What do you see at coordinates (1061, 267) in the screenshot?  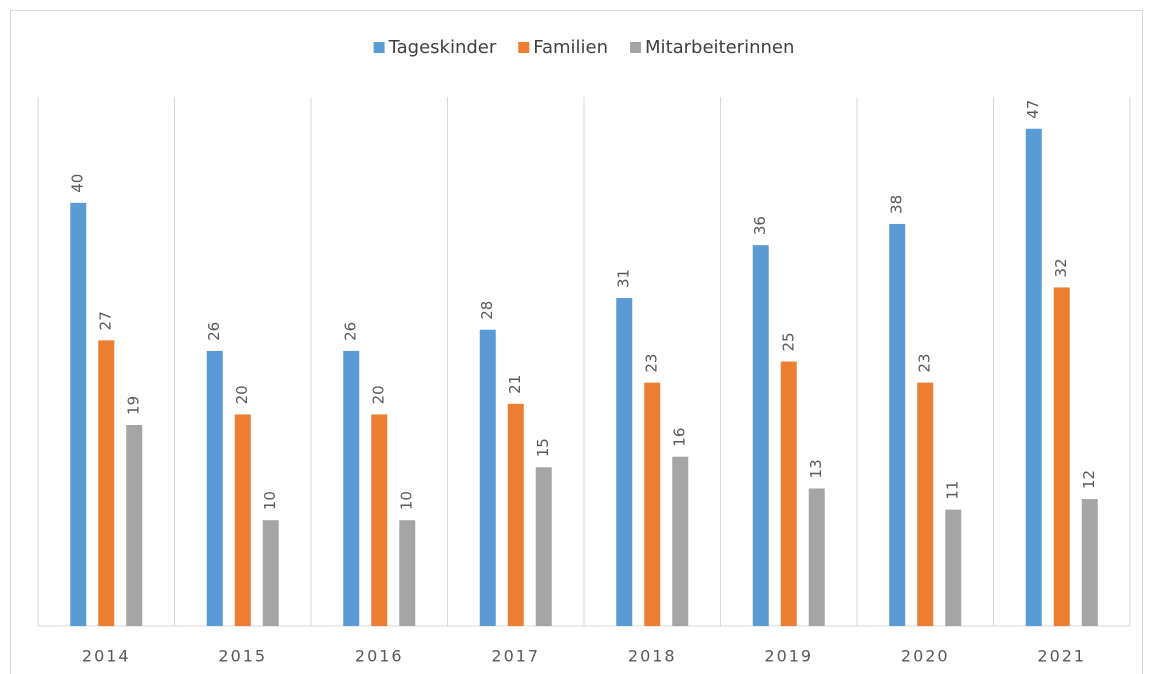 I see `data-label: 32` at bounding box center [1061, 267].